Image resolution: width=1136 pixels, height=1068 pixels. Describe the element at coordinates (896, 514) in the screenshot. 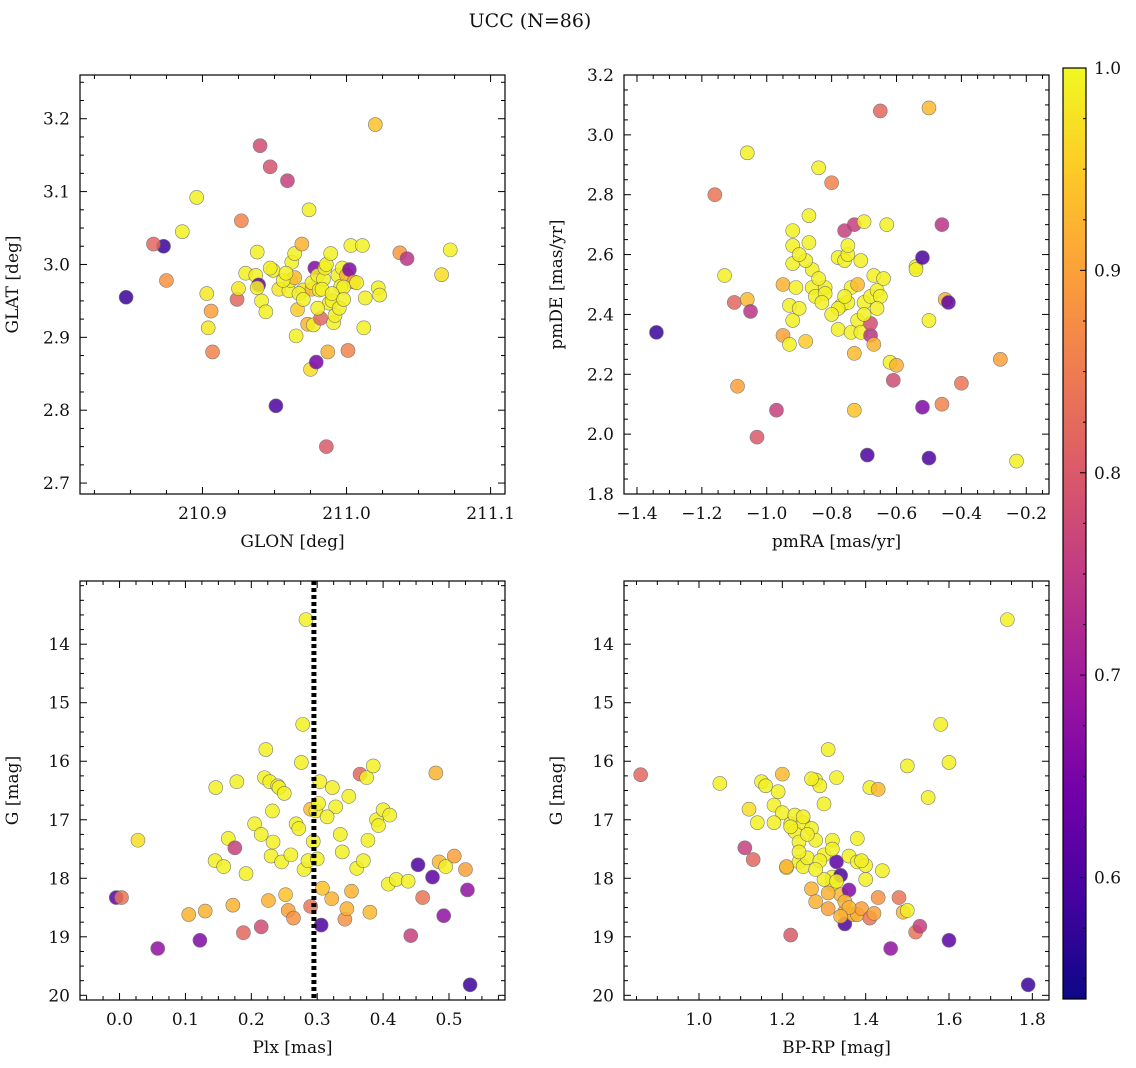

I see `x-tick-label: −0.6` at that location.